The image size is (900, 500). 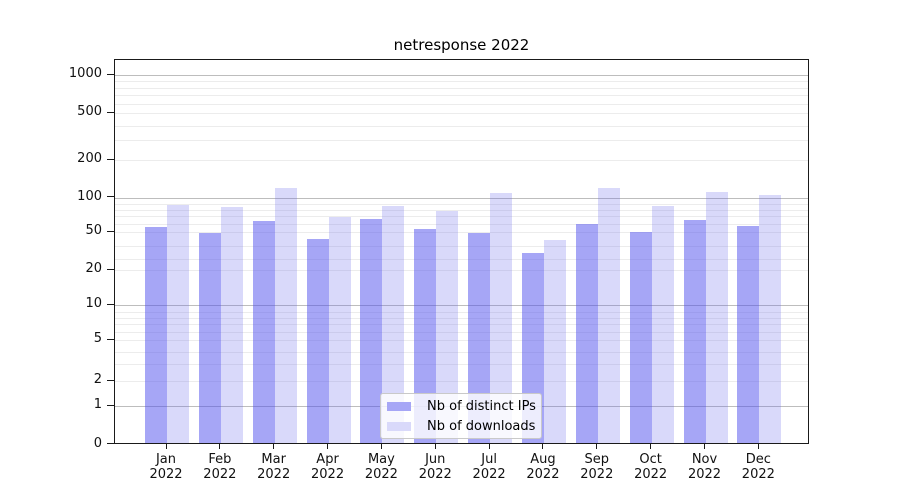 What do you see at coordinates (543, 446) in the screenshot?
I see `x-tick-mark-aug` at bounding box center [543, 446].